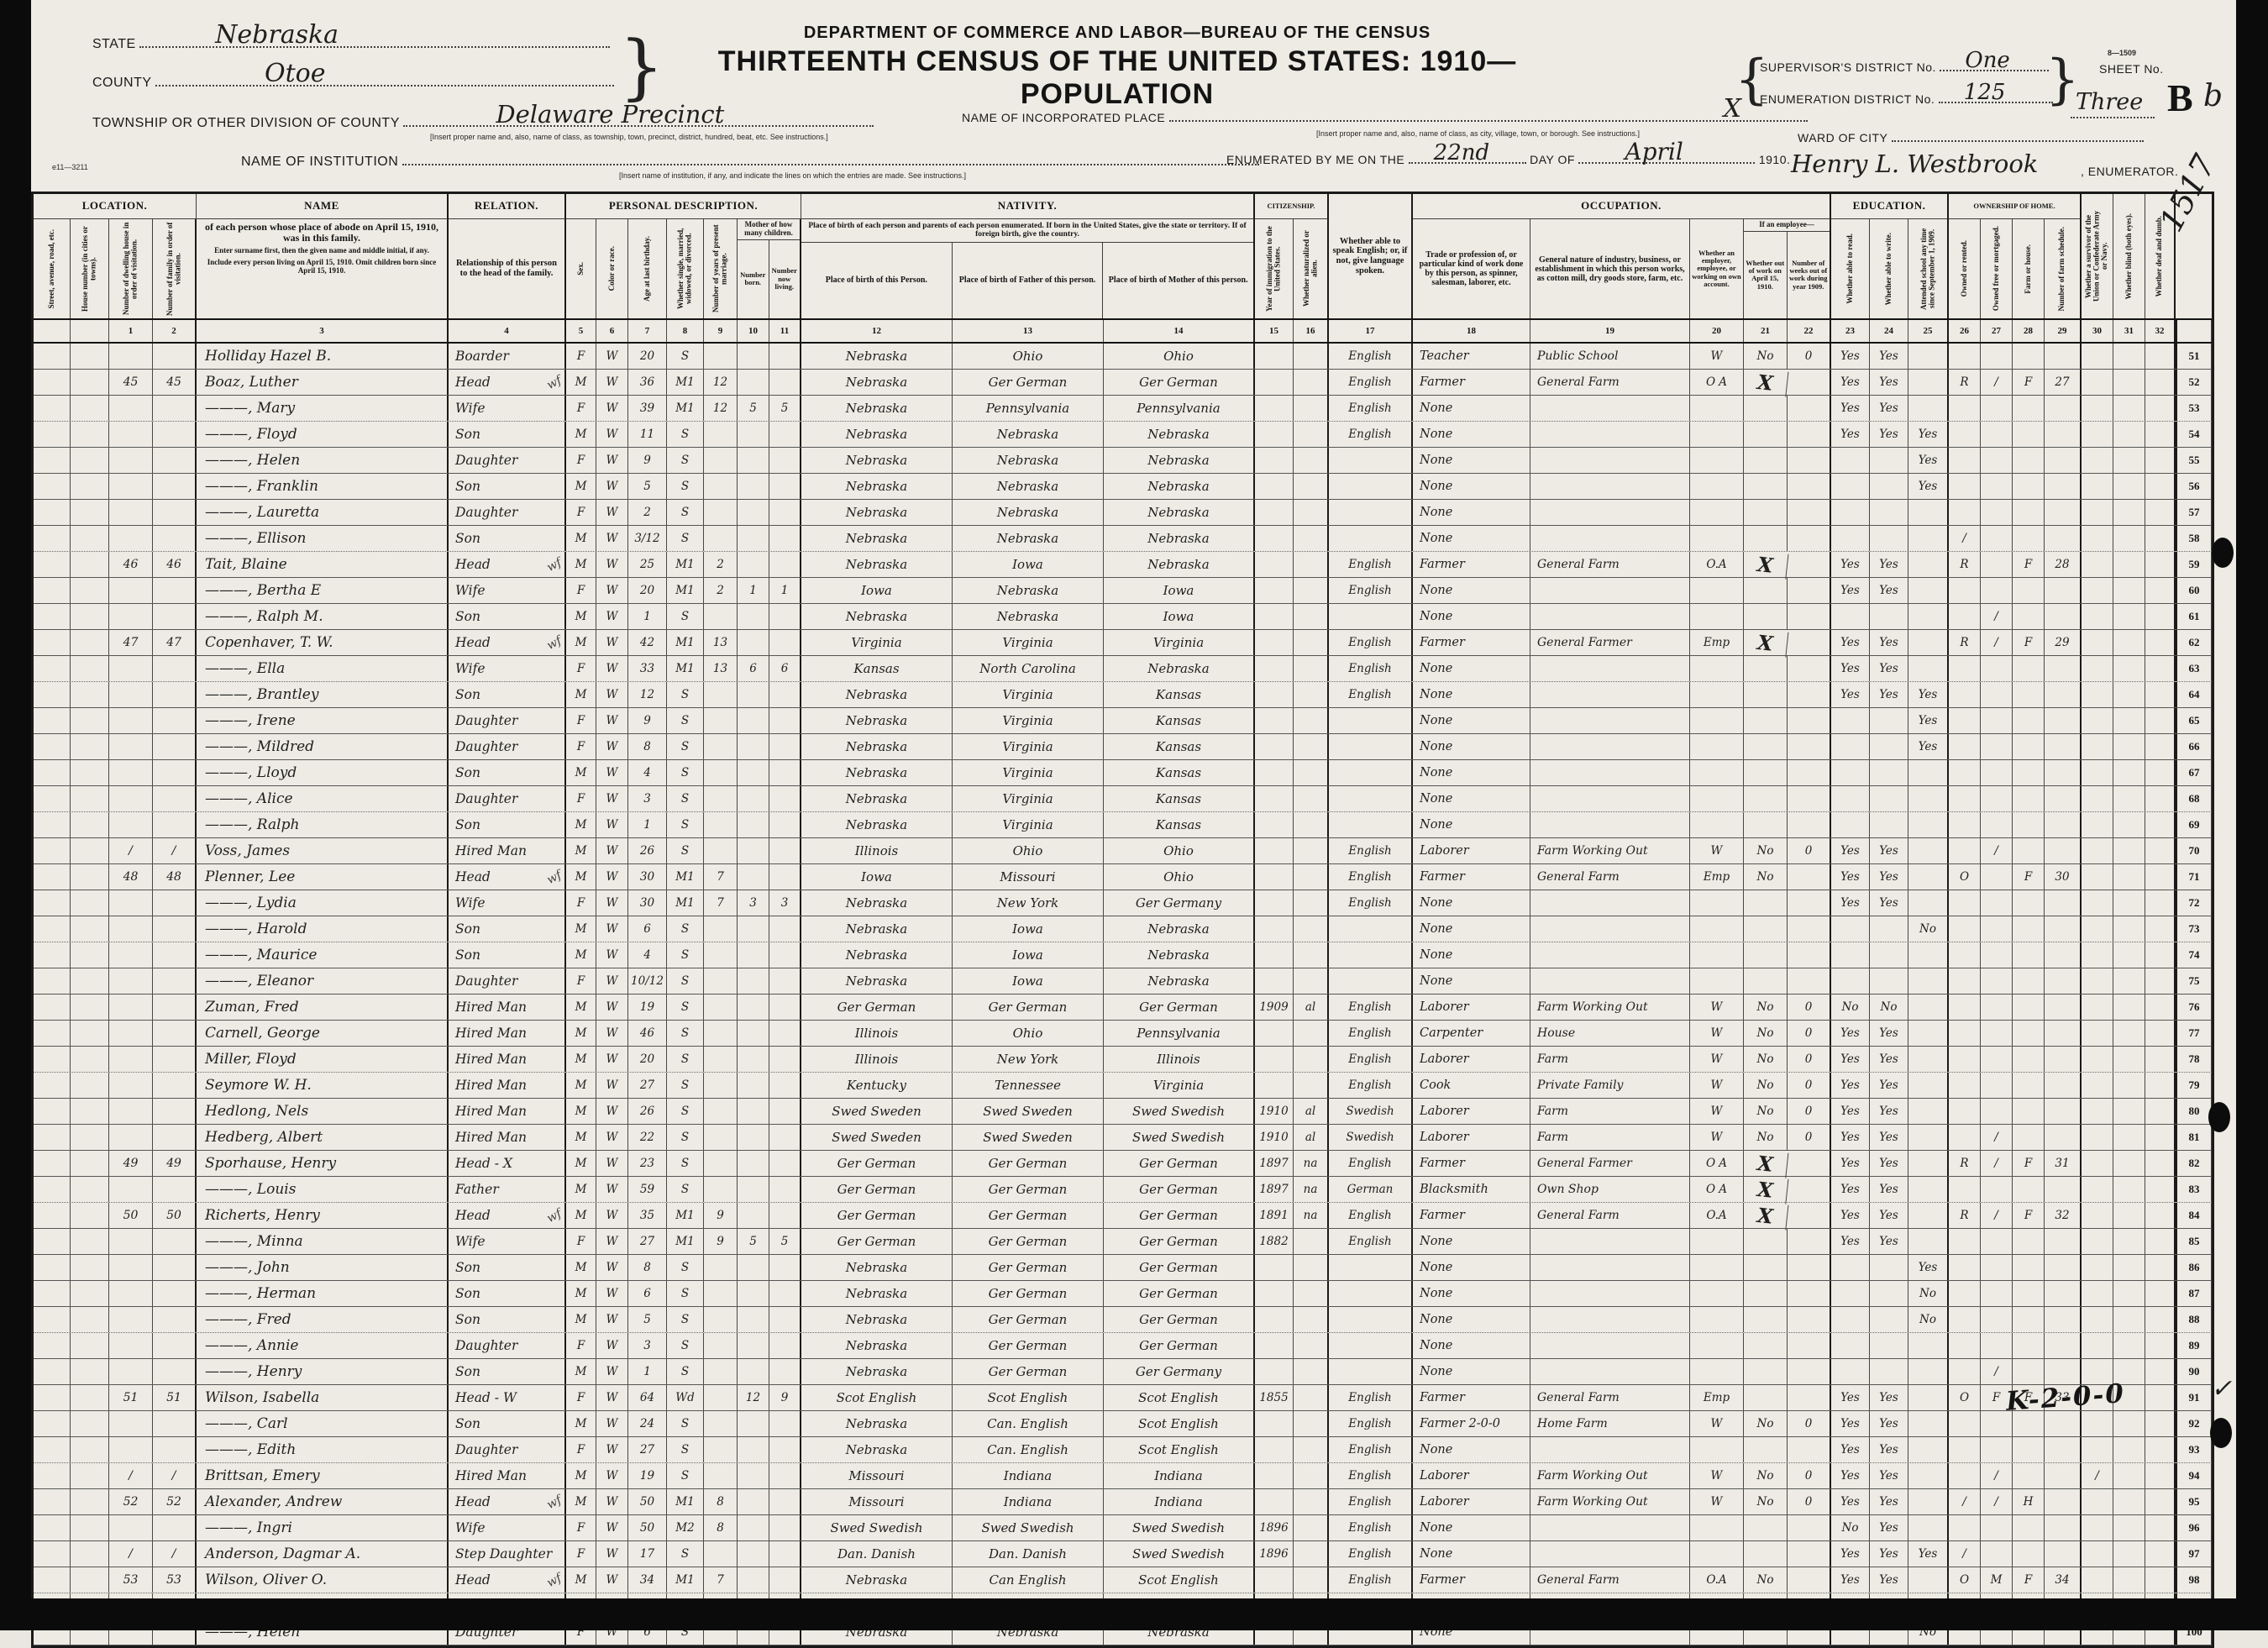 This screenshot has height=1648, width=2268. Describe the element at coordinates (1471, 955) in the screenshot. I see `cell-trade: None` at that location.